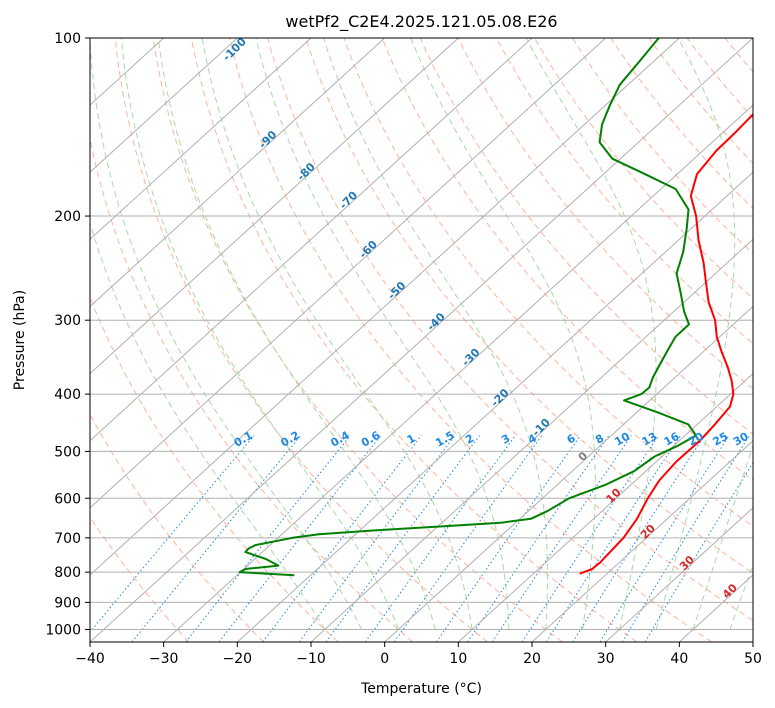 This screenshot has width=775, height=708. Describe the element at coordinates (90, 659) in the screenshot. I see `x-tick-label: −40` at that location.